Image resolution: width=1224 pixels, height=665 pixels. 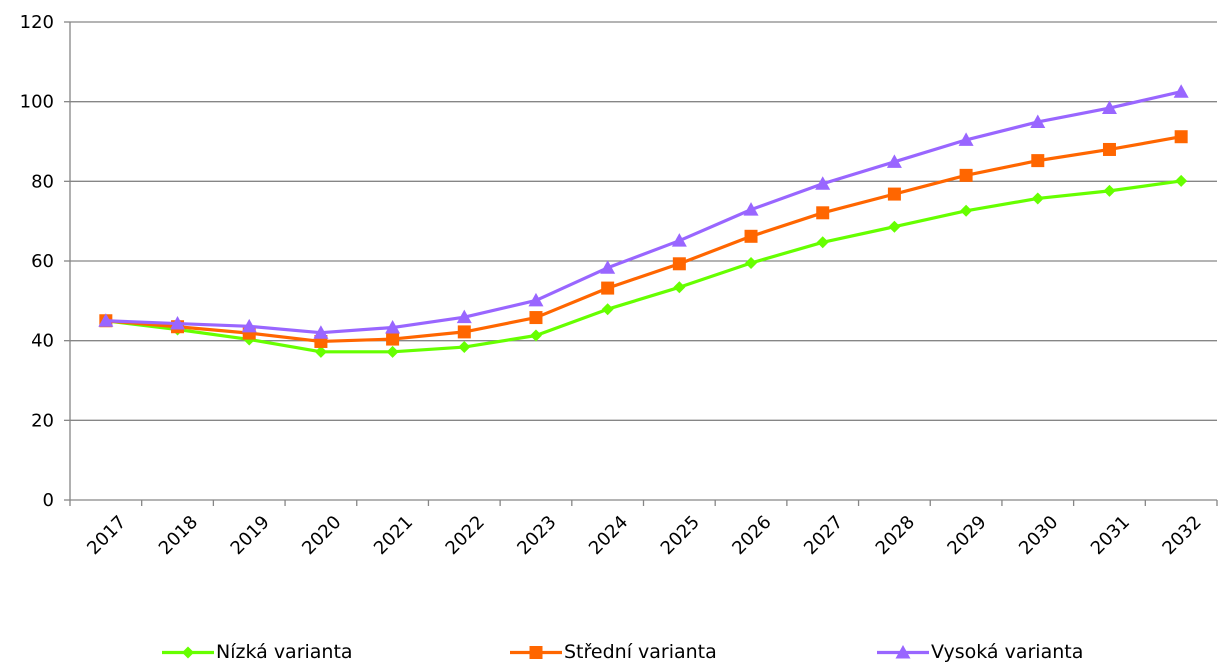 I want to click on legend-label-stredni: Střední varianta, so click(x=640, y=652).